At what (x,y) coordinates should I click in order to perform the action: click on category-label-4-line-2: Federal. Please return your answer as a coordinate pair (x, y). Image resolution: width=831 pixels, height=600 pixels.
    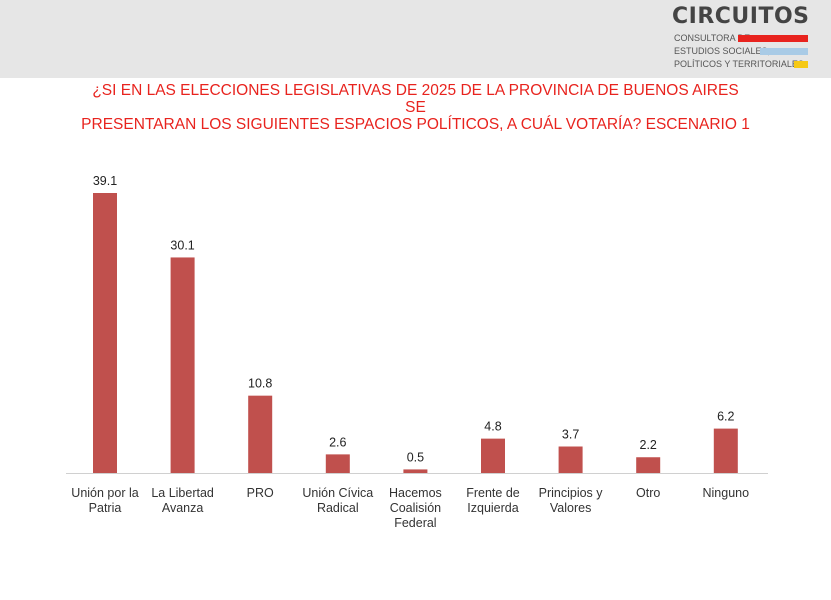
    Looking at the image, I should click on (415, 523).